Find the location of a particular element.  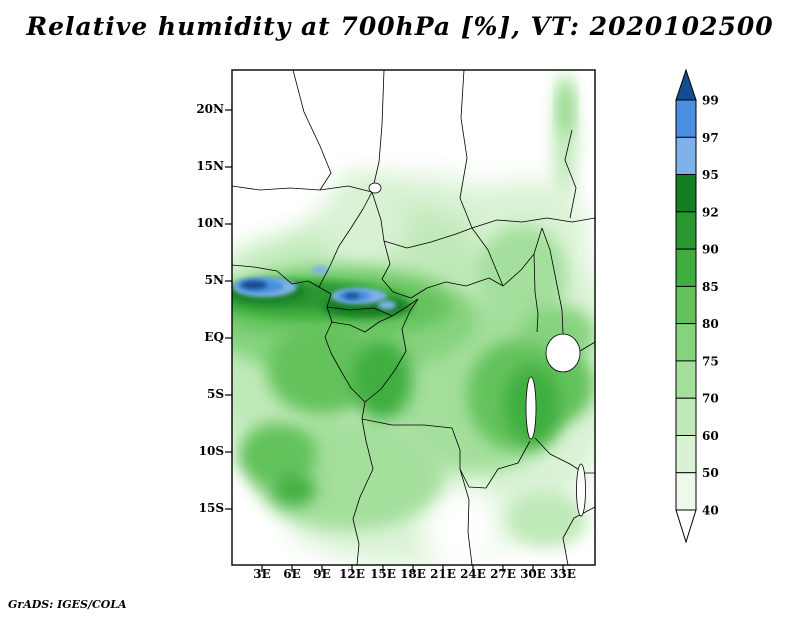

lake-tanganyika is located at coordinates (531, 408).